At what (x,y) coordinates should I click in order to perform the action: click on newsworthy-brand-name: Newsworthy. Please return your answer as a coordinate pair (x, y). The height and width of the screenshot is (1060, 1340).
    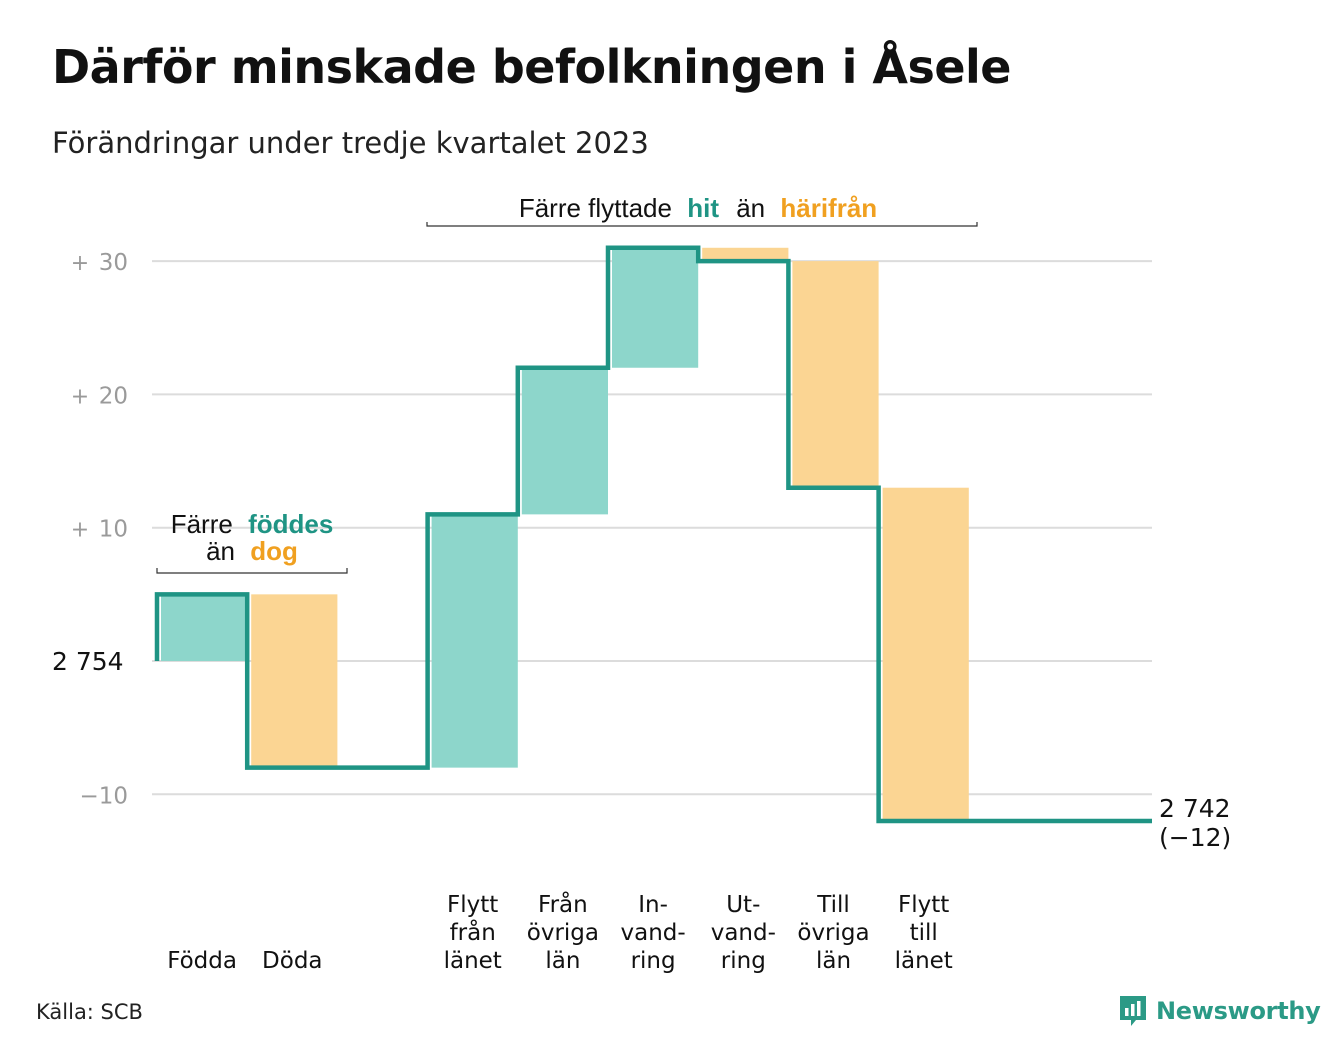
    Looking at the image, I should click on (1238, 1011).